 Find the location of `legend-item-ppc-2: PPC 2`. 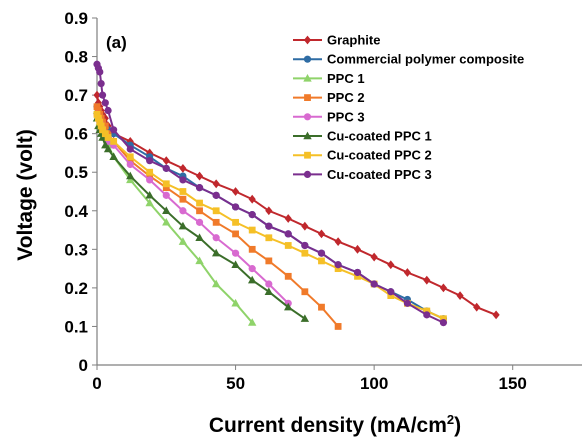

legend-item-ppc-2: PPC 2 is located at coordinates (329, 97).